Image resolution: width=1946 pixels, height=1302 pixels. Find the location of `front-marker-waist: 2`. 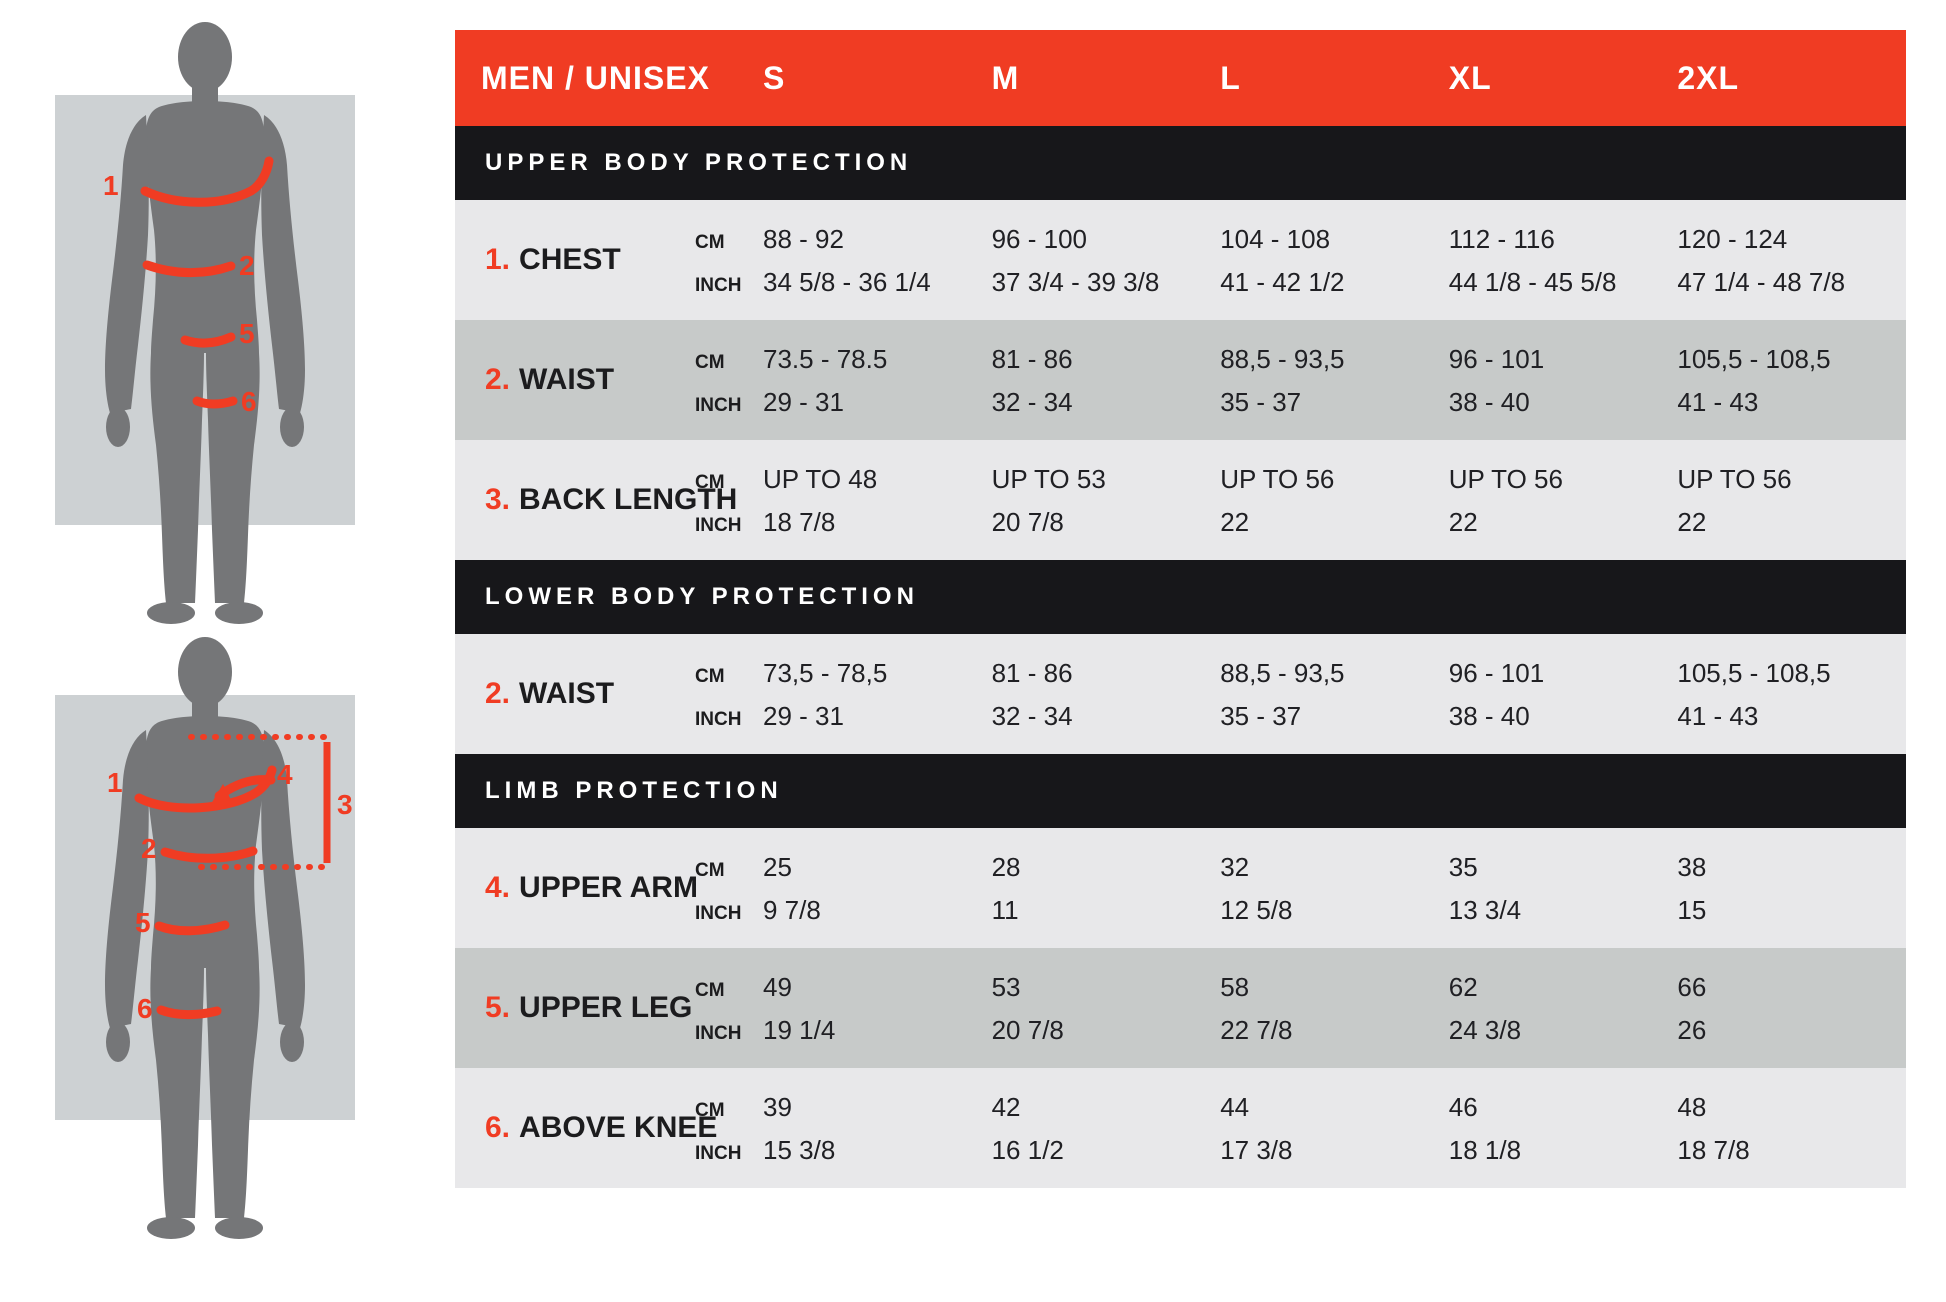

front-marker-waist: 2 is located at coordinates (247, 265).